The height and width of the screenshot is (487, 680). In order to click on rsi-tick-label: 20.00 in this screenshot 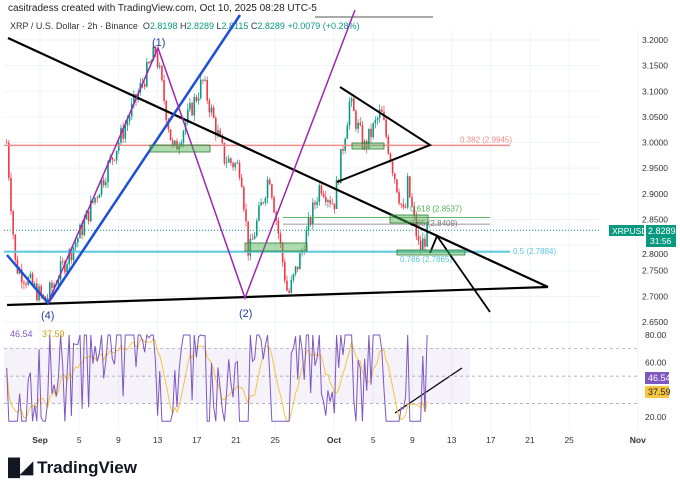, I will do `click(656, 417)`.